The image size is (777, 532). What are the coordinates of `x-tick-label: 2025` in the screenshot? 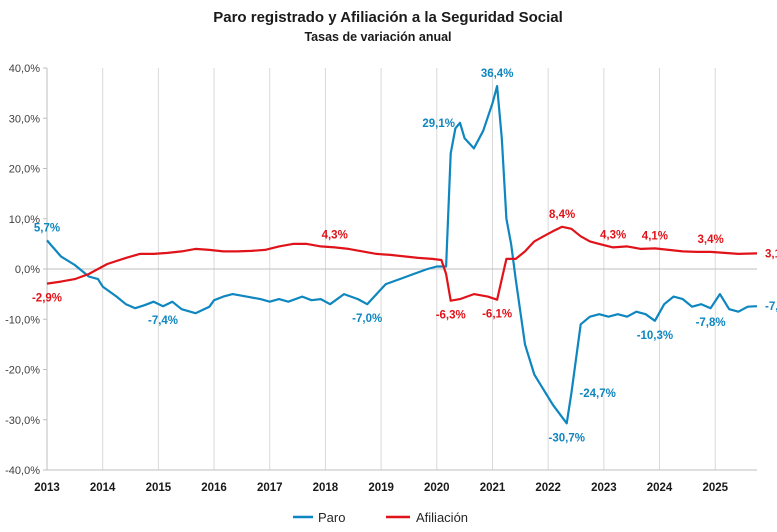 It's located at (715, 488).